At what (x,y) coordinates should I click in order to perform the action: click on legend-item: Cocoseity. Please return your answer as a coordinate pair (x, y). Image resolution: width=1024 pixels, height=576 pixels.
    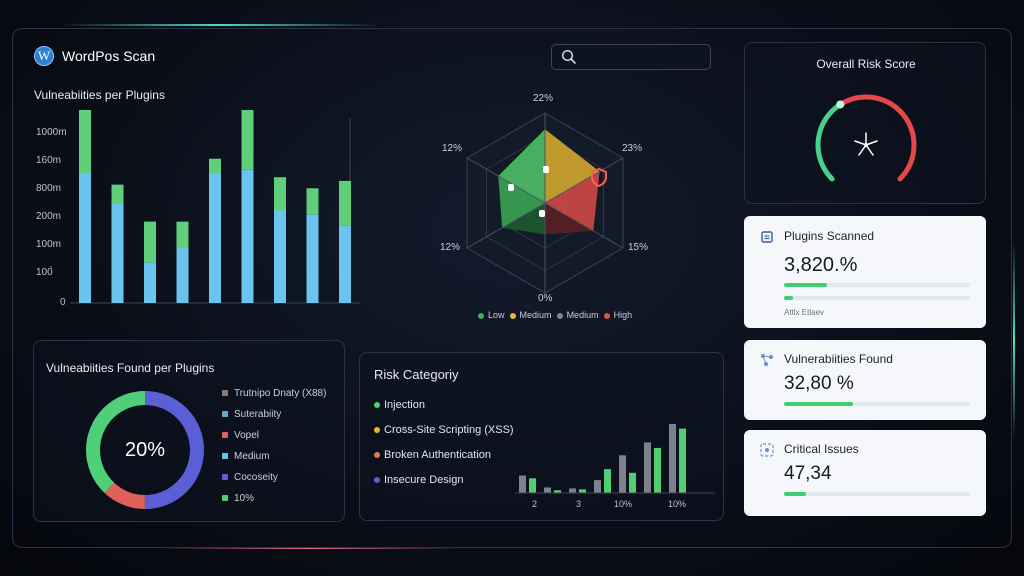
    Looking at the image, I should click on (274, 477).